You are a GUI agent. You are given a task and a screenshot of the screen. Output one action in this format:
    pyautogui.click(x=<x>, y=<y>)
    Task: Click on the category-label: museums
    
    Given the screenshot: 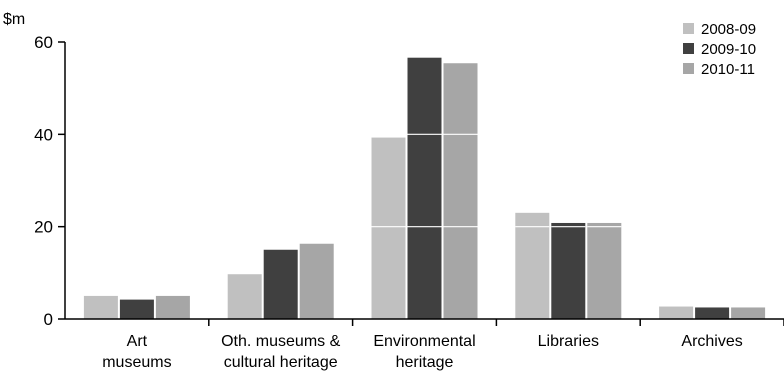 What is the action you would take?
    pyautogui.click(x=136, y=362)
    